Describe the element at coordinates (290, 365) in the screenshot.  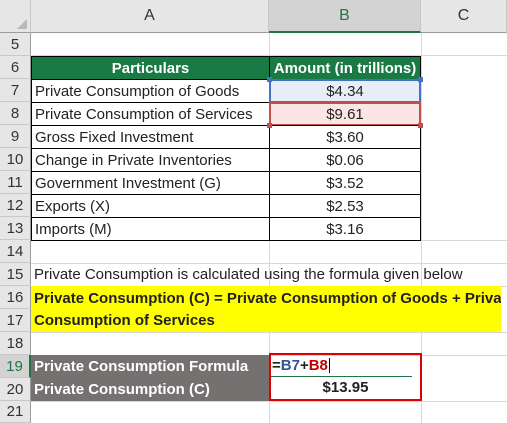
I see `formula-ref-b7: B7` at that location.